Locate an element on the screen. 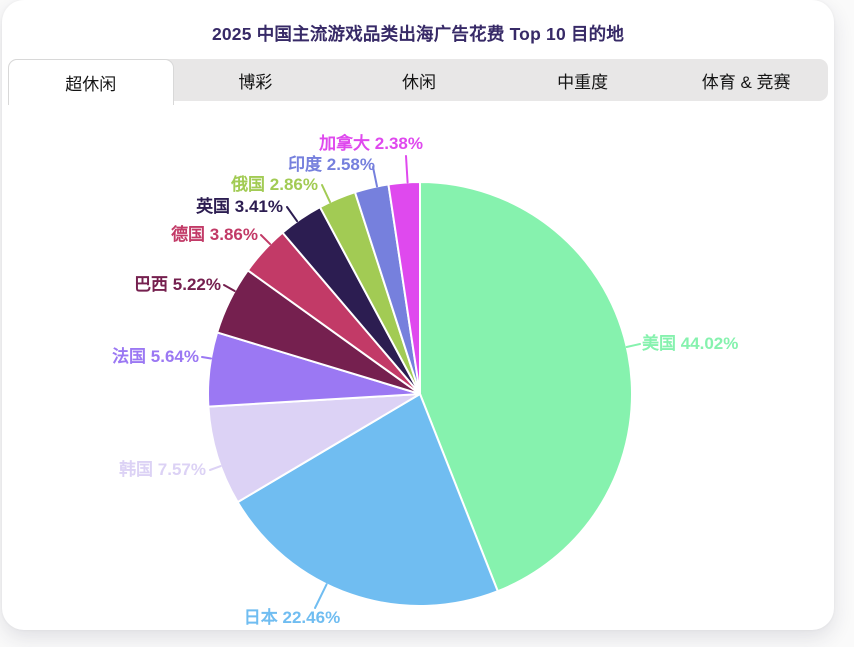 The image size is (854, 647). tab-casual: 休闲 is located at coordinates (418, 82).